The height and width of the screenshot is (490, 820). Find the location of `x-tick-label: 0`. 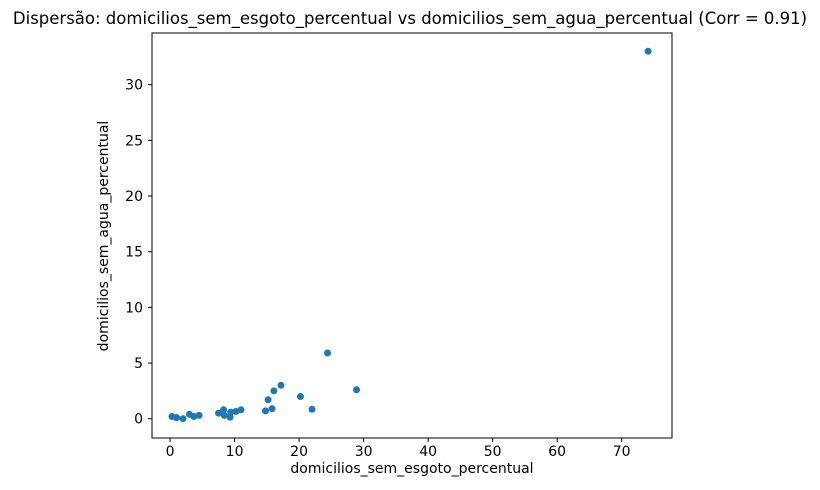

x-tick-label: 0 is located at coordinates (170, 452).